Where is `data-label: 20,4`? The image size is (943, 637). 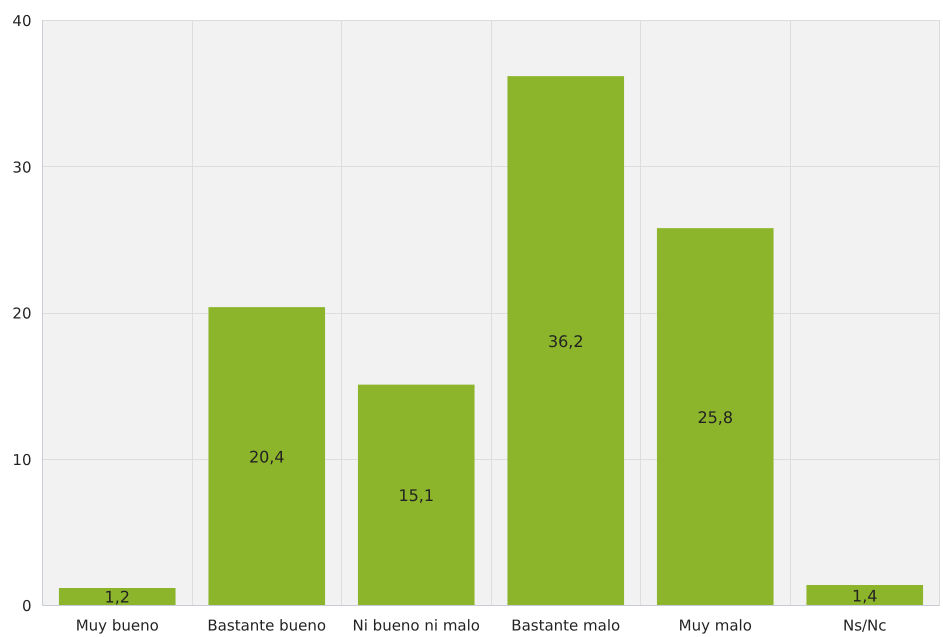
data-label: 20,4 is located at coordinates (266, 456).